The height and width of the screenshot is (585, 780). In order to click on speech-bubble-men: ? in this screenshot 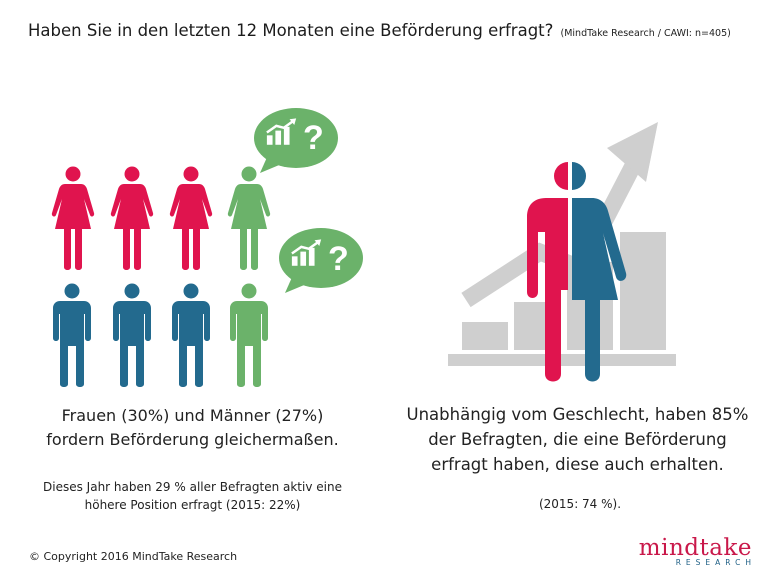, I will do `click(321, 260)`.